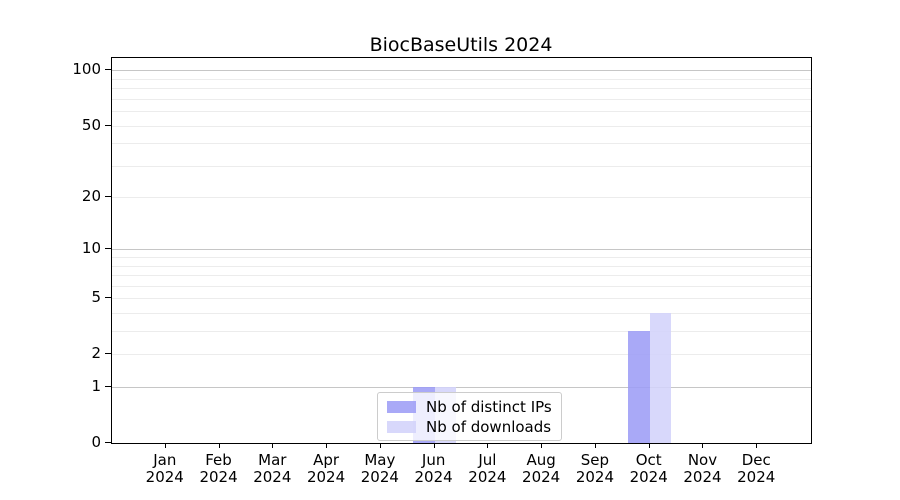 The image size is (900, 500). What do you see at coordinates (96, 353) in the screenshot?
I see `y-tick-label: 2` at bounding box center [96, 353].